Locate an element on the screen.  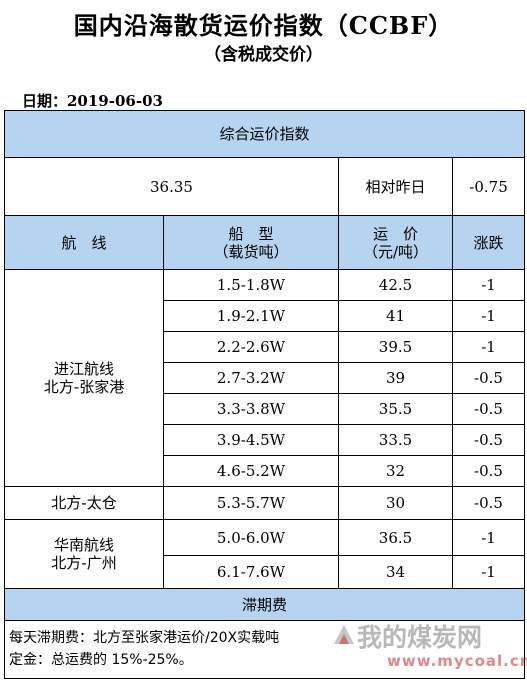
composite-index-row: 36.35 相对昨日 -0.75 is located at coordinates (265, 186).